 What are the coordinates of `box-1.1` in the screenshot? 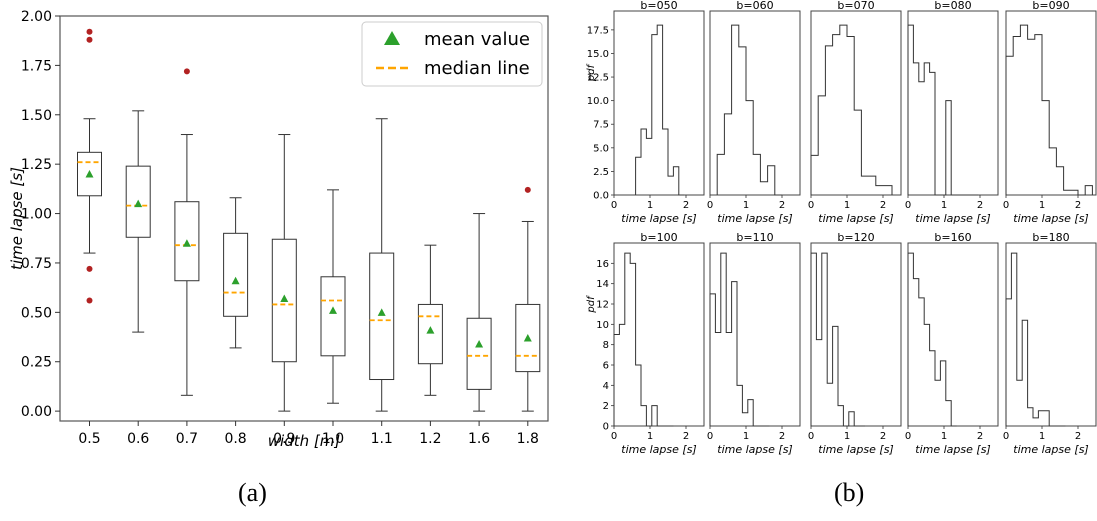 It's located at (382, 265).